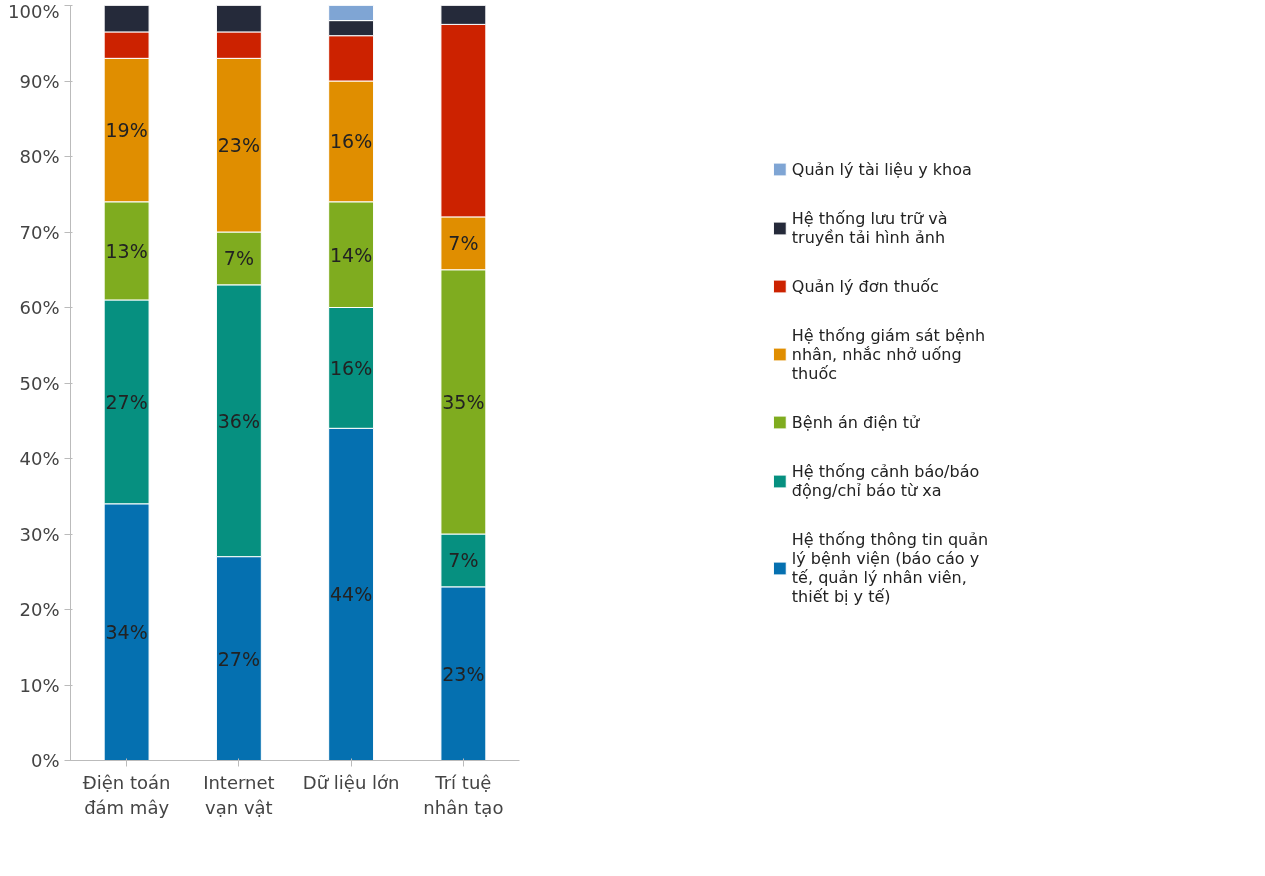 This screenshot has width=1265, height=876. What do you see at coordinates (885, 480) in the screenshot?
I see `legend-label: Hệ thống cảnh báo/báo động/chỉ báo từ xa` at bounding box center [885, 480].